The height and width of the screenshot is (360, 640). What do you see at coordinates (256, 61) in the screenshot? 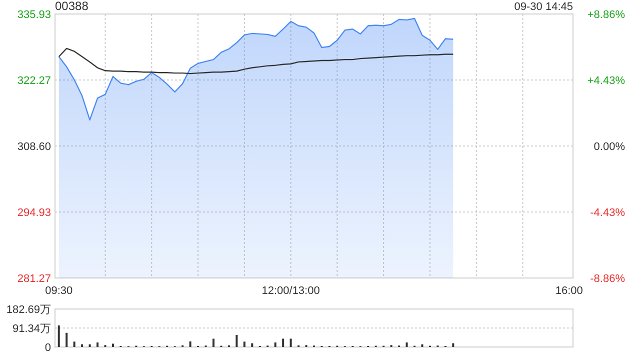
I see `line-series` at bounding box center [256, 61].